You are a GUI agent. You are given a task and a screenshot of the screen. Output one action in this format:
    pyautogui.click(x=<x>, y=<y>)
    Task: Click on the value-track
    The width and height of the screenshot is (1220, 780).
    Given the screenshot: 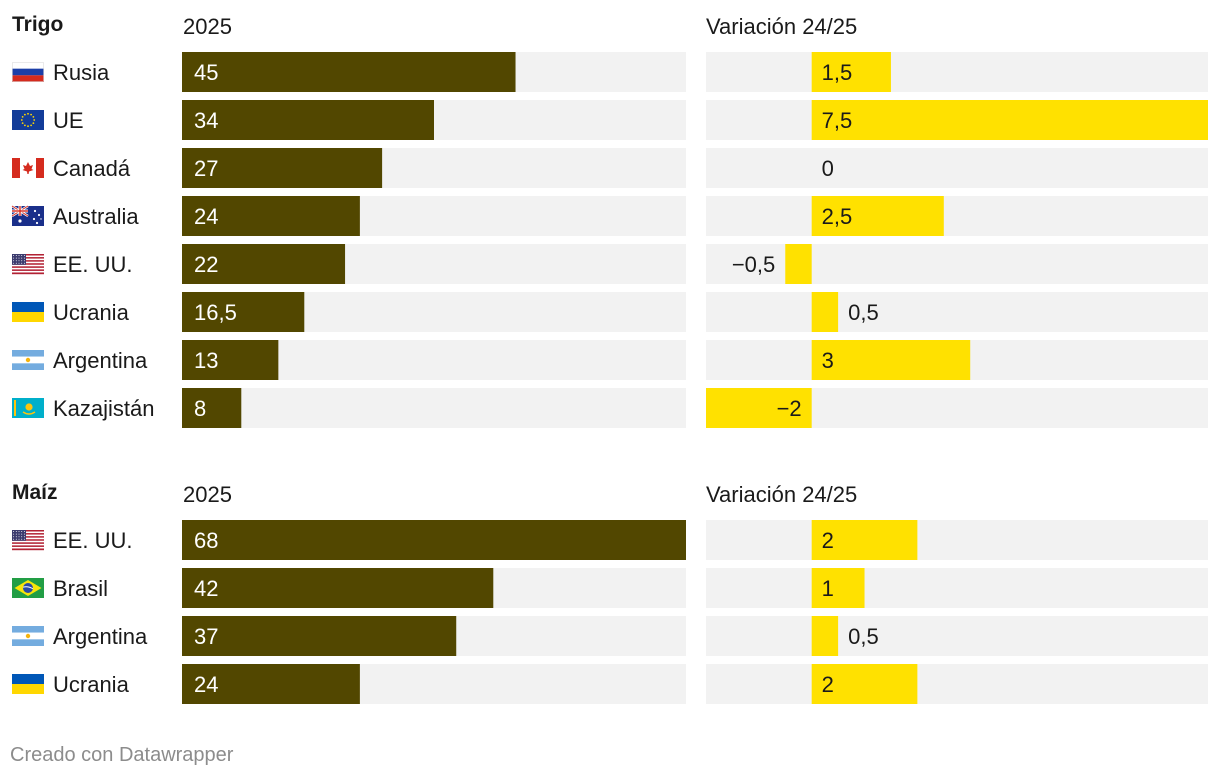 What is the action you would take?
    pyautogui.click(x=434, y=408)
    